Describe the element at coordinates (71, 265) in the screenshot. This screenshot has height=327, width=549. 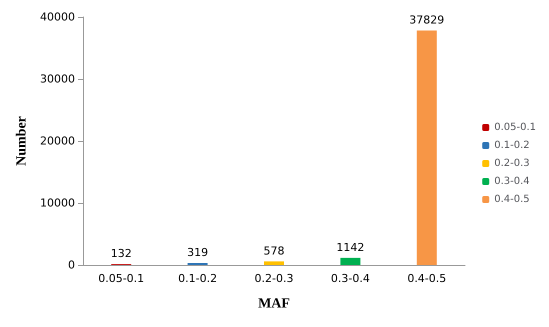
I see `y-tick-label: 0` at that location.